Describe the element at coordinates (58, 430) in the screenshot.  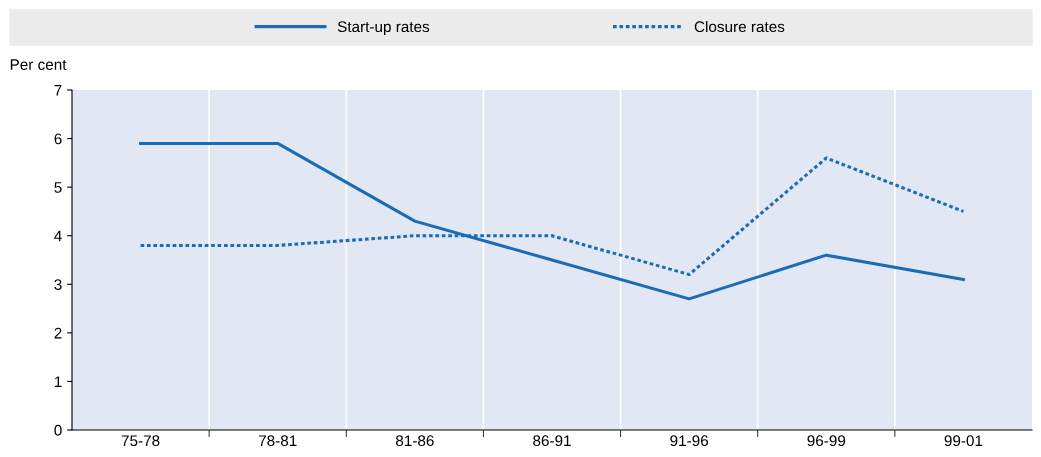
I see `y-tick-label: 0` at that location.